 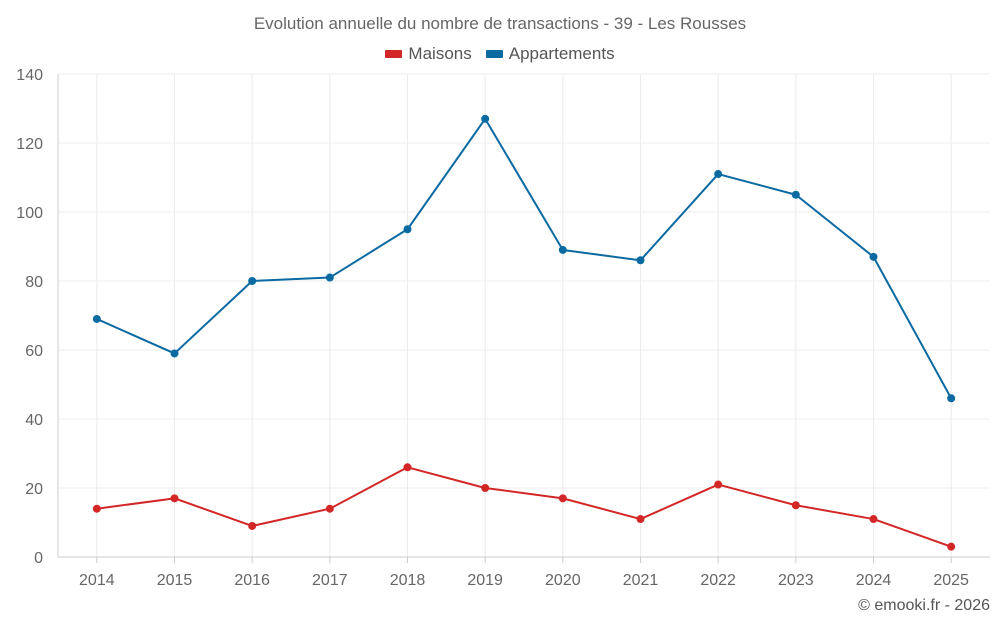 What do you see at coordinates (29, 144) in the screenshot?
I see `y-tick-label: 120` at bounding box center [29, 144].